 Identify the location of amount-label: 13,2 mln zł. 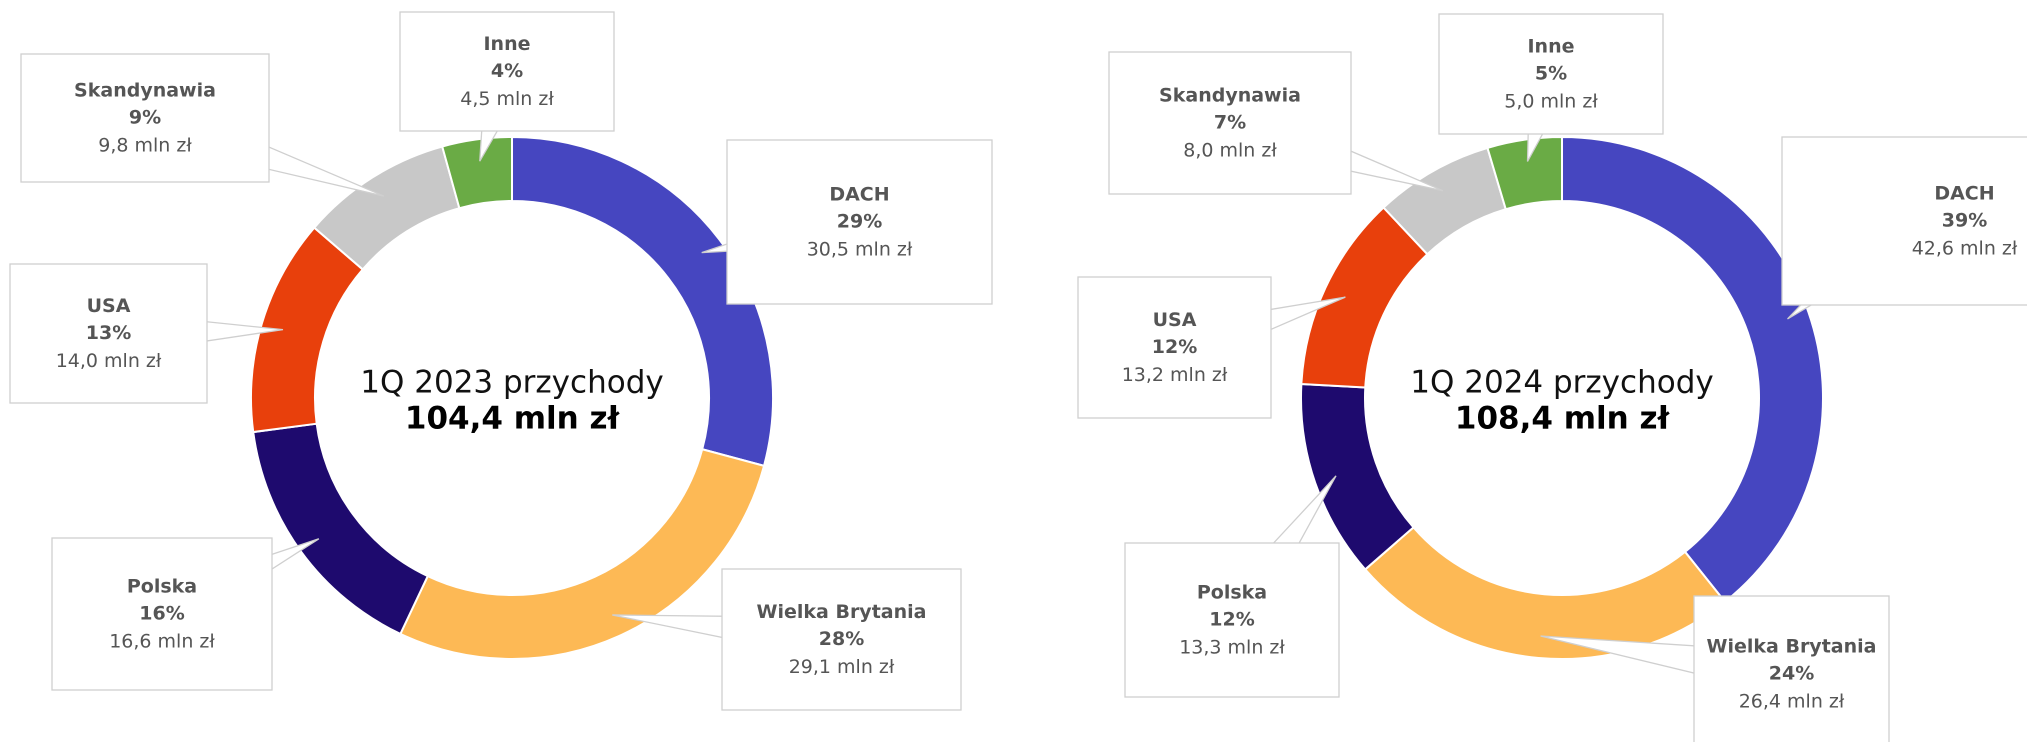
(1175, 375).